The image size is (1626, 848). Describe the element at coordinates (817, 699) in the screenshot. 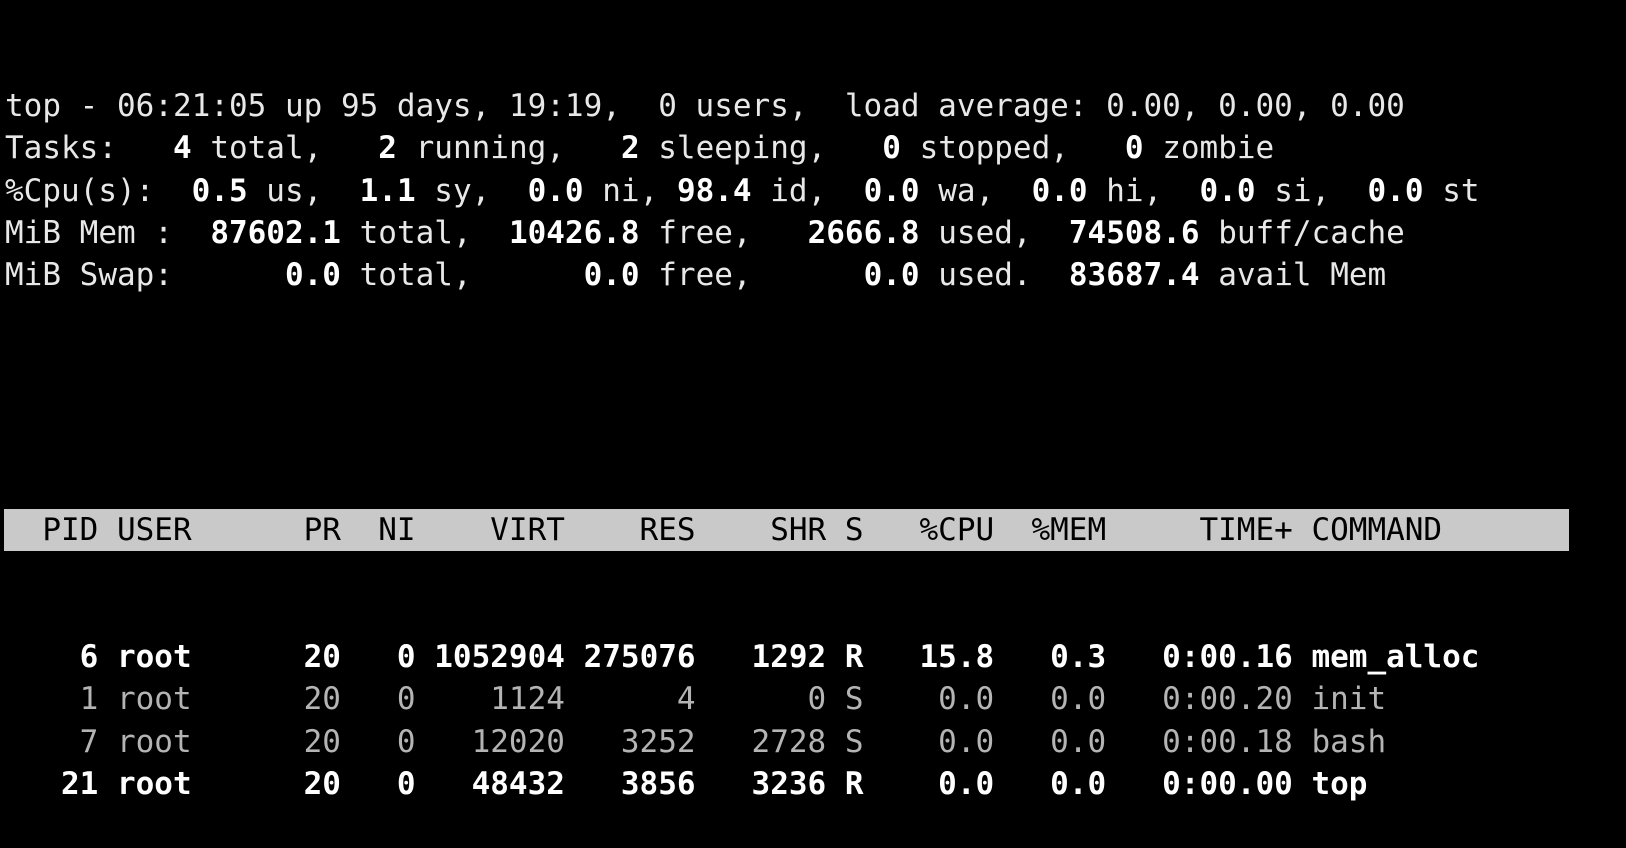

I see `cell-shr: 0` at that location.